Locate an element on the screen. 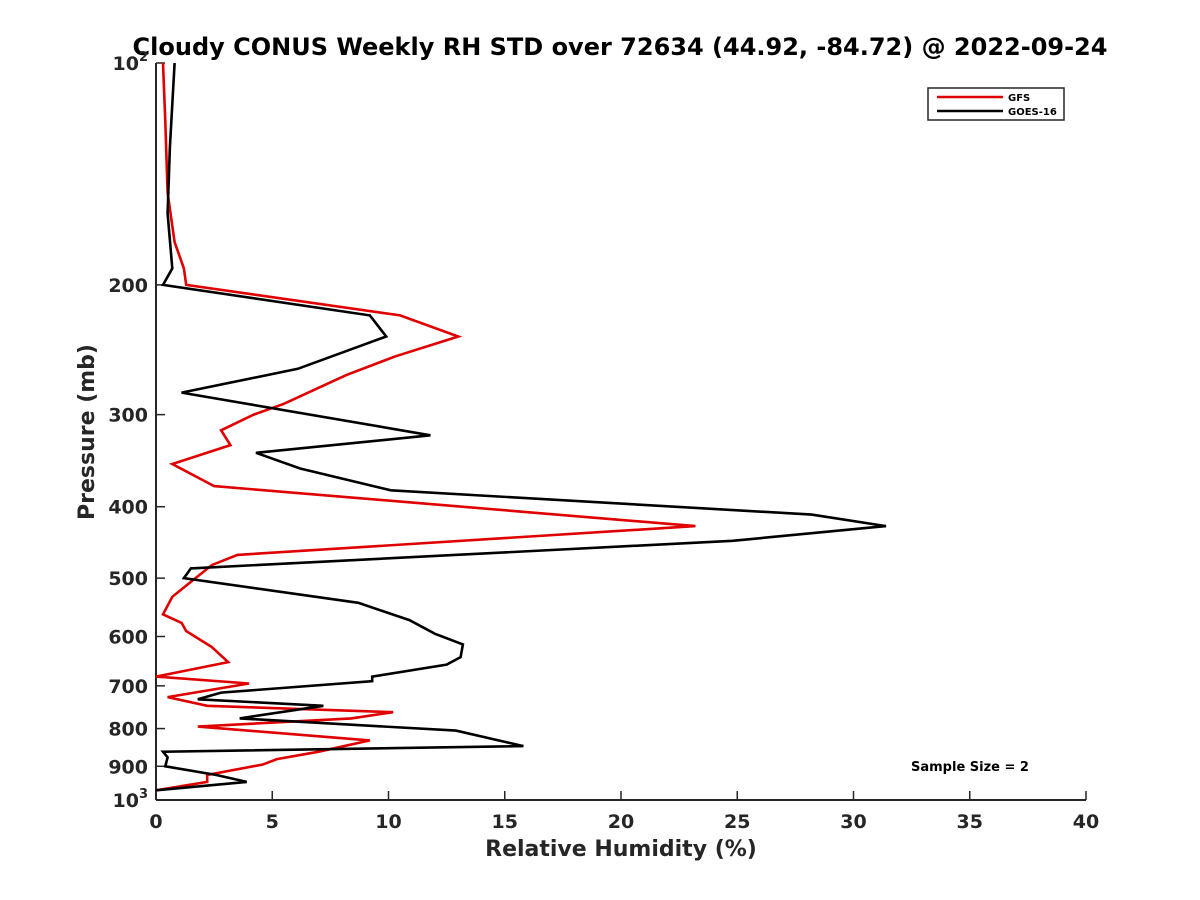  legend-box is located at coordinates (996, 104).